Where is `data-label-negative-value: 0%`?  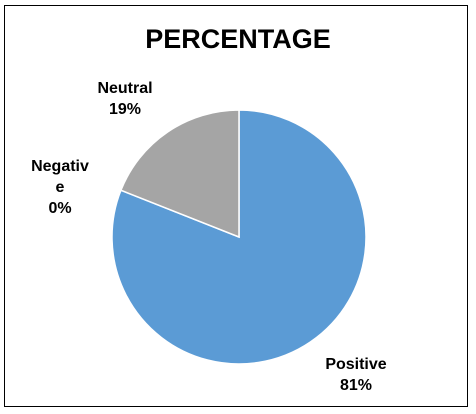 data-label-negative-value: 0% is located at coordinates (60, 208).